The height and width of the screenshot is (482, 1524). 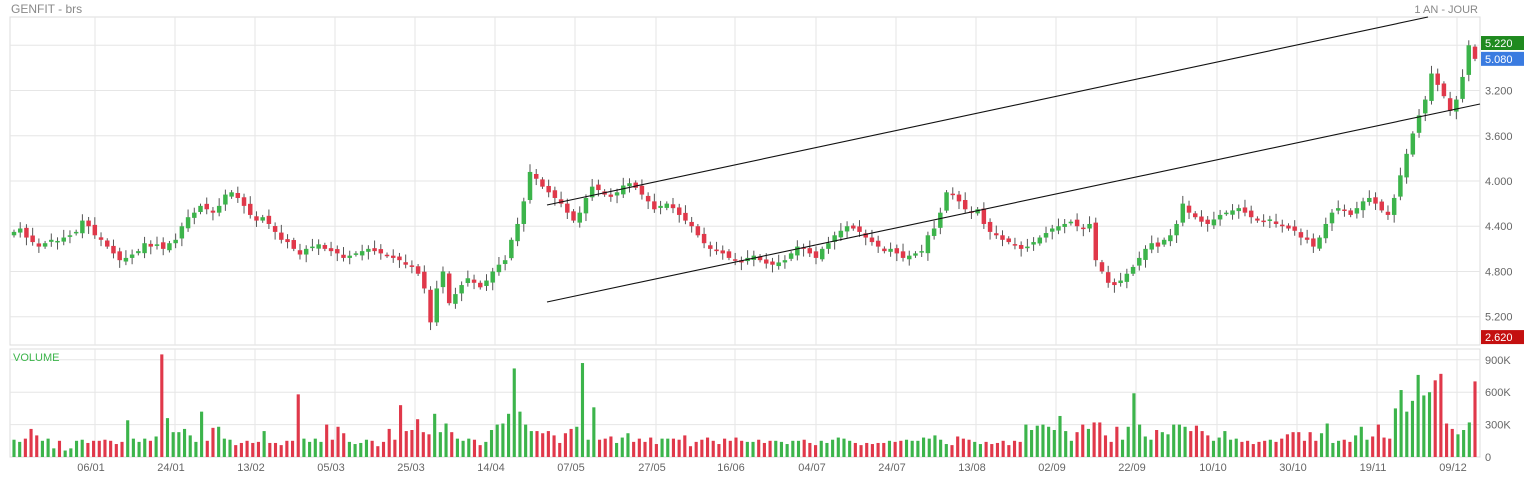 What do you see at coordinates (1499, 227) in the screenshot?
I see `y-tick-label: 4.400` at bounding box center [1499, 227].